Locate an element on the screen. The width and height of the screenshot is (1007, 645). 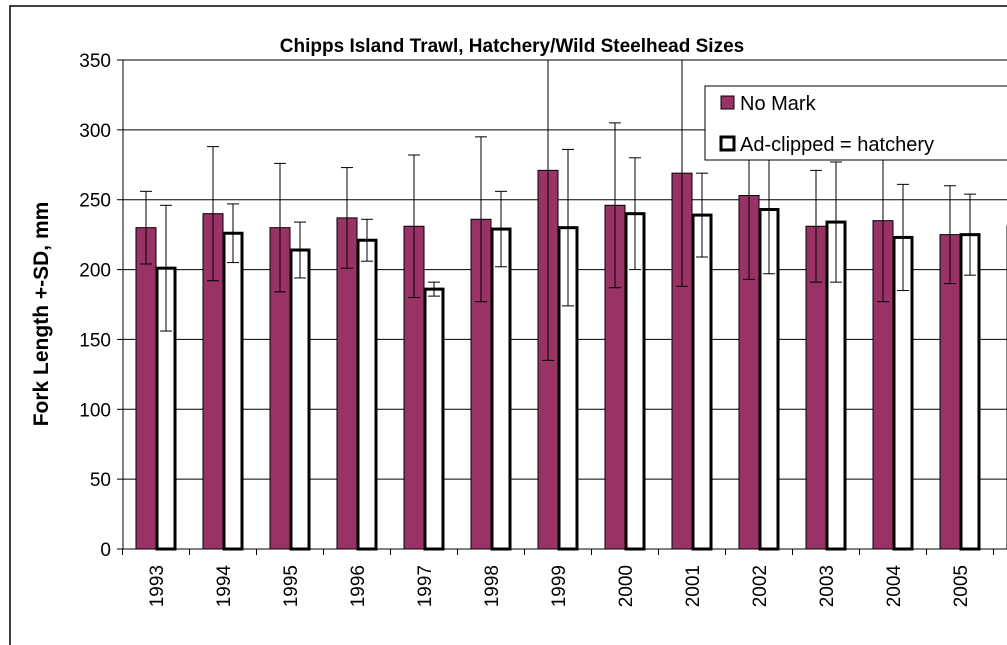
y-axis-label: Fork Length +-SD, mm is located at coordinates (41, 314).